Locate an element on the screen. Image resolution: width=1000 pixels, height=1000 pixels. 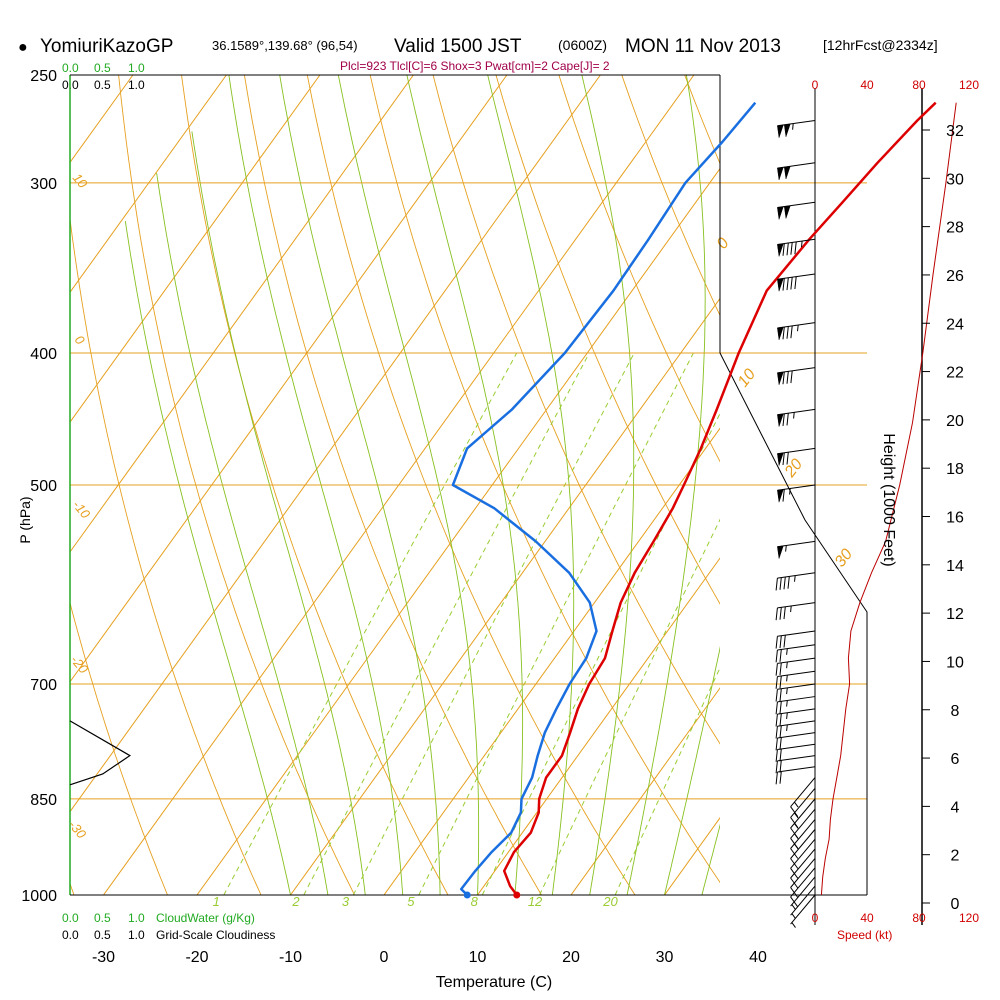
cloudwater-top-scale: 0.0 0.5 1.0 0.0 0.5 1.0 is located at coordinates (103, 76).